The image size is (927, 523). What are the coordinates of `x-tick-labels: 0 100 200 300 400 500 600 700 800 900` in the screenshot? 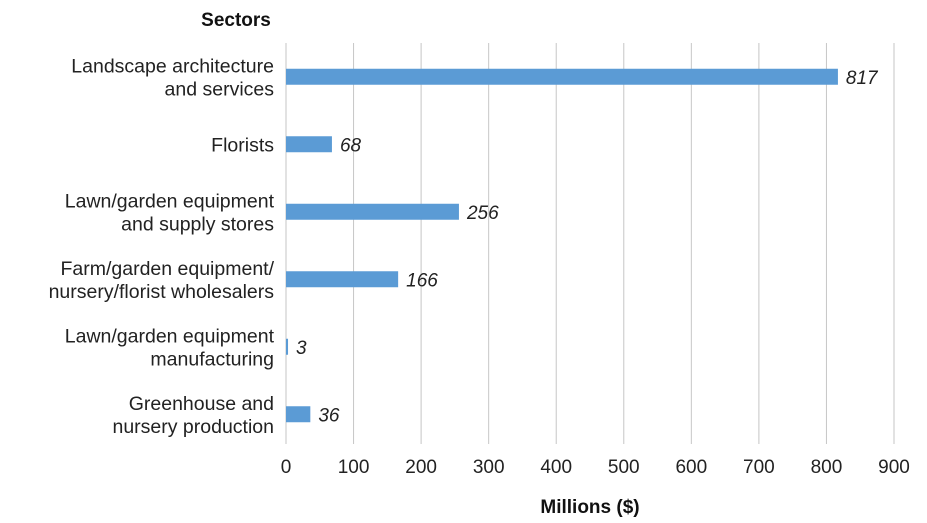 It's located at (595, 467).